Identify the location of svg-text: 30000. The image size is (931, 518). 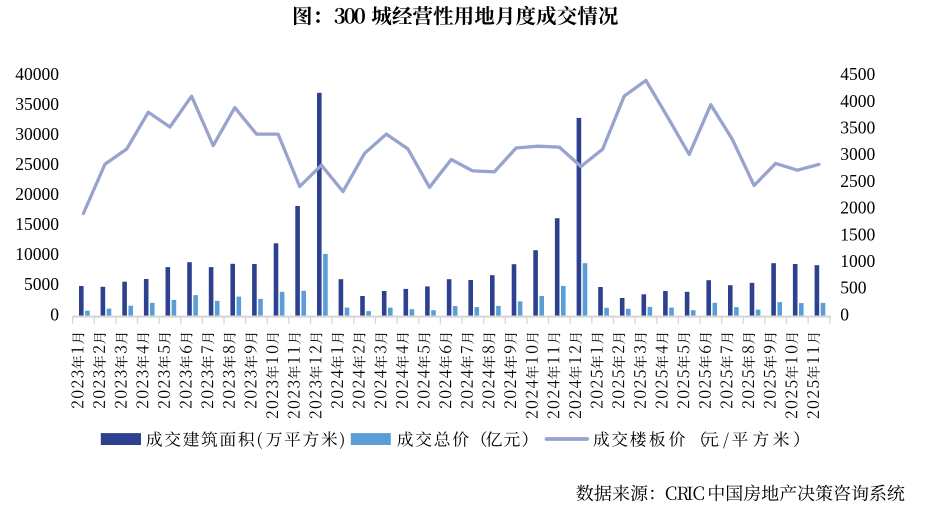
(37, 134).